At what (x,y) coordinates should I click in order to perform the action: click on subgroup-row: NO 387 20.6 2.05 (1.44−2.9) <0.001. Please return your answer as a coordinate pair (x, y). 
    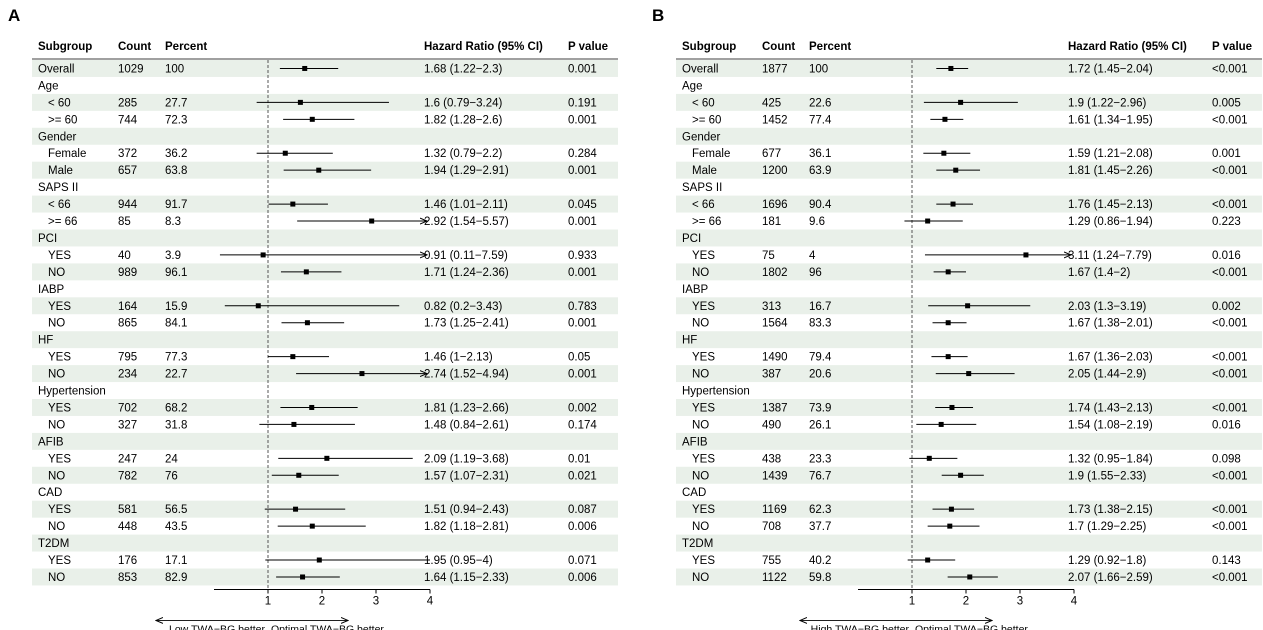
    Looking at the image, I should click on (970, 375).